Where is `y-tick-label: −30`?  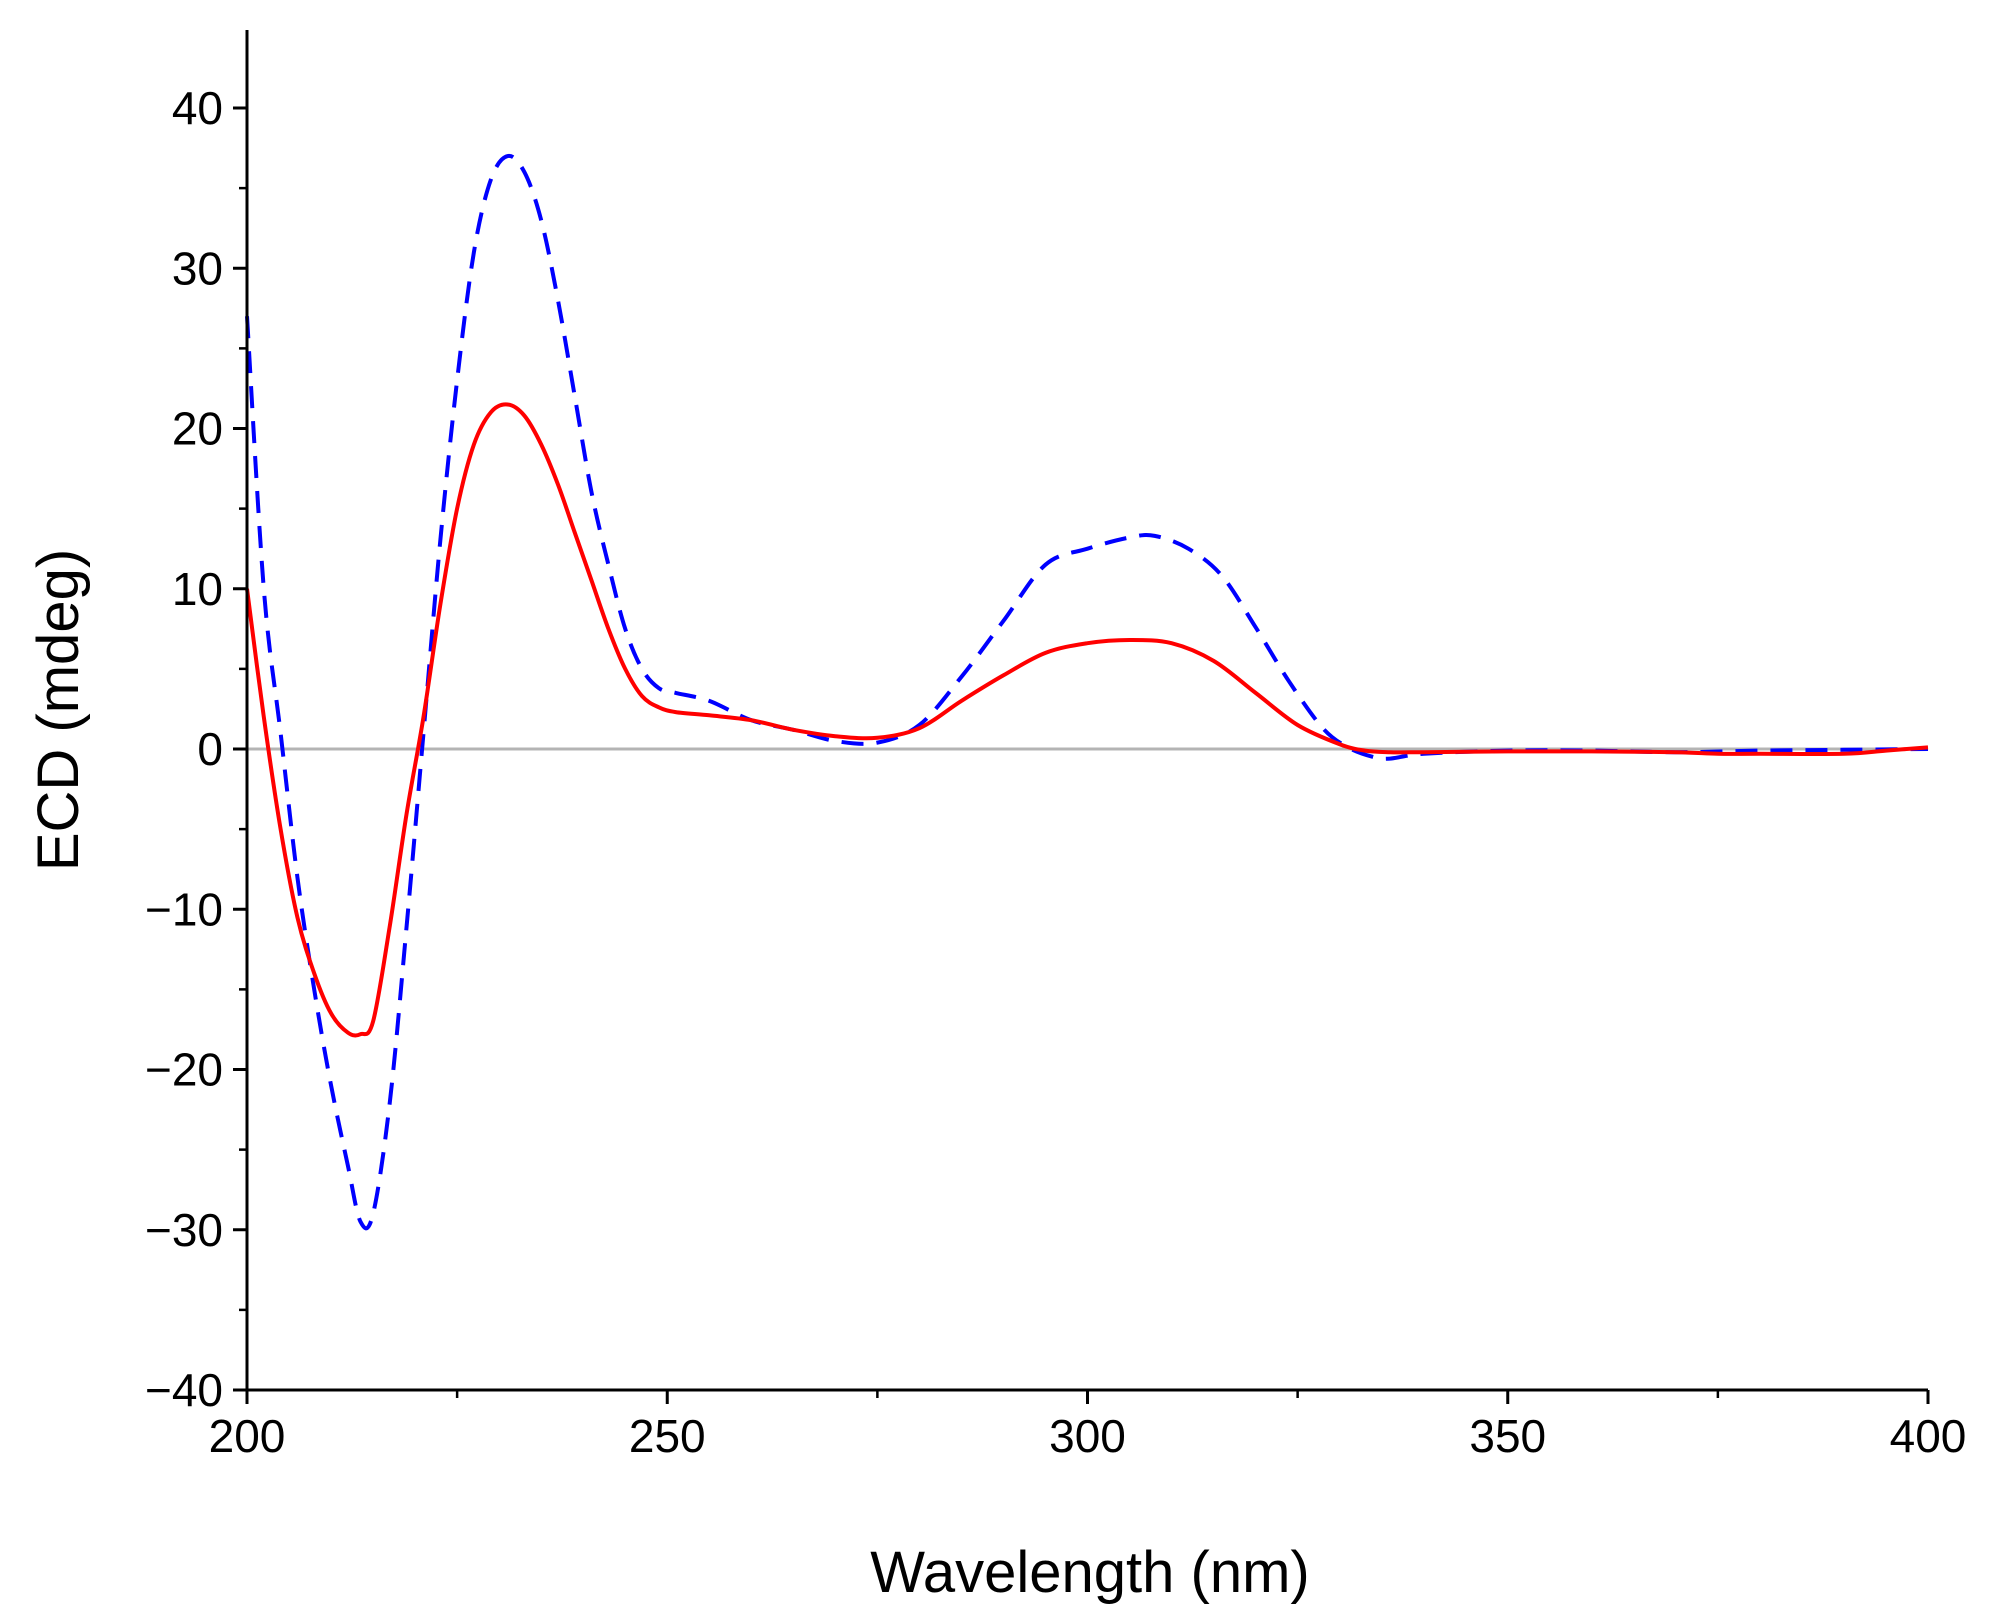 y-tick-label: −30 is located at coordinates (184, 1230).